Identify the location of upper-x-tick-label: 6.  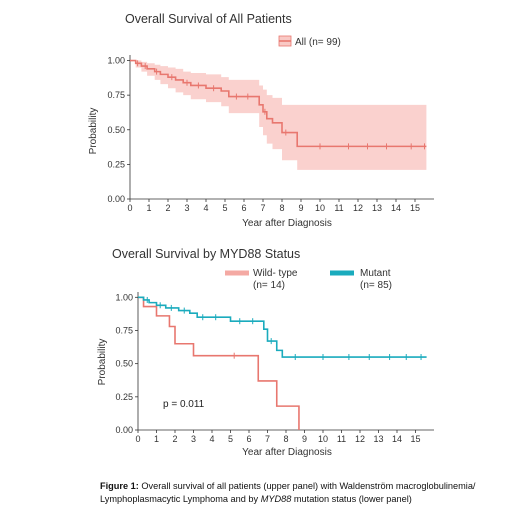
(243, 208).